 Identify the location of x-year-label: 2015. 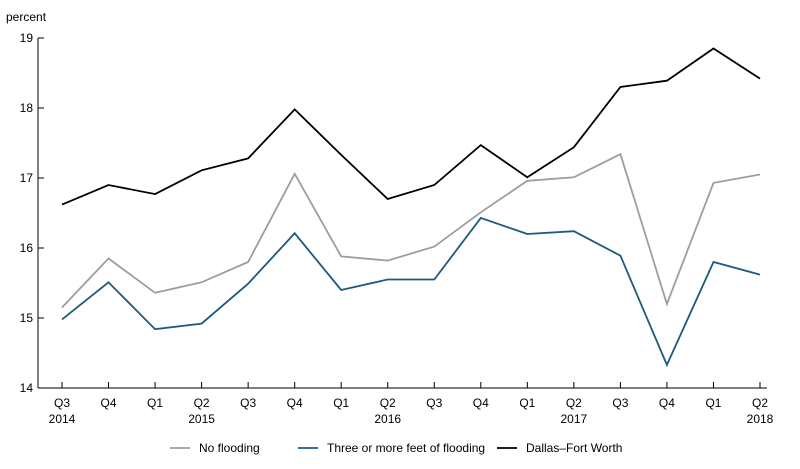
(201, 419).